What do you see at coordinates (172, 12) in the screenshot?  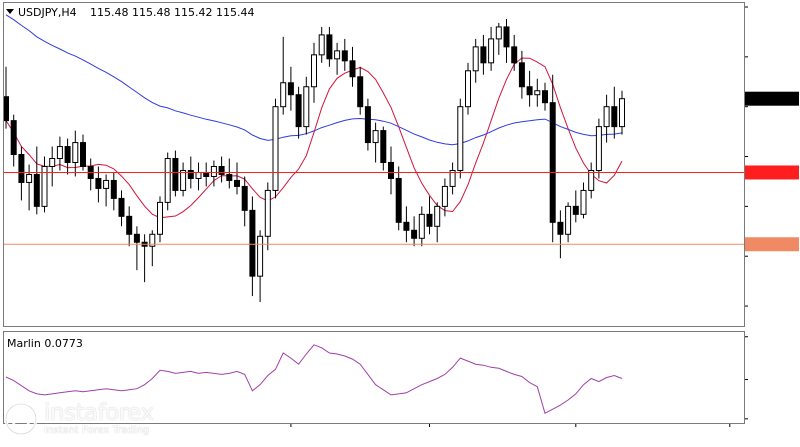 I see `ohlc-values: 115.48 115.48 115.42 115.44` at bounding box center [172, 12].